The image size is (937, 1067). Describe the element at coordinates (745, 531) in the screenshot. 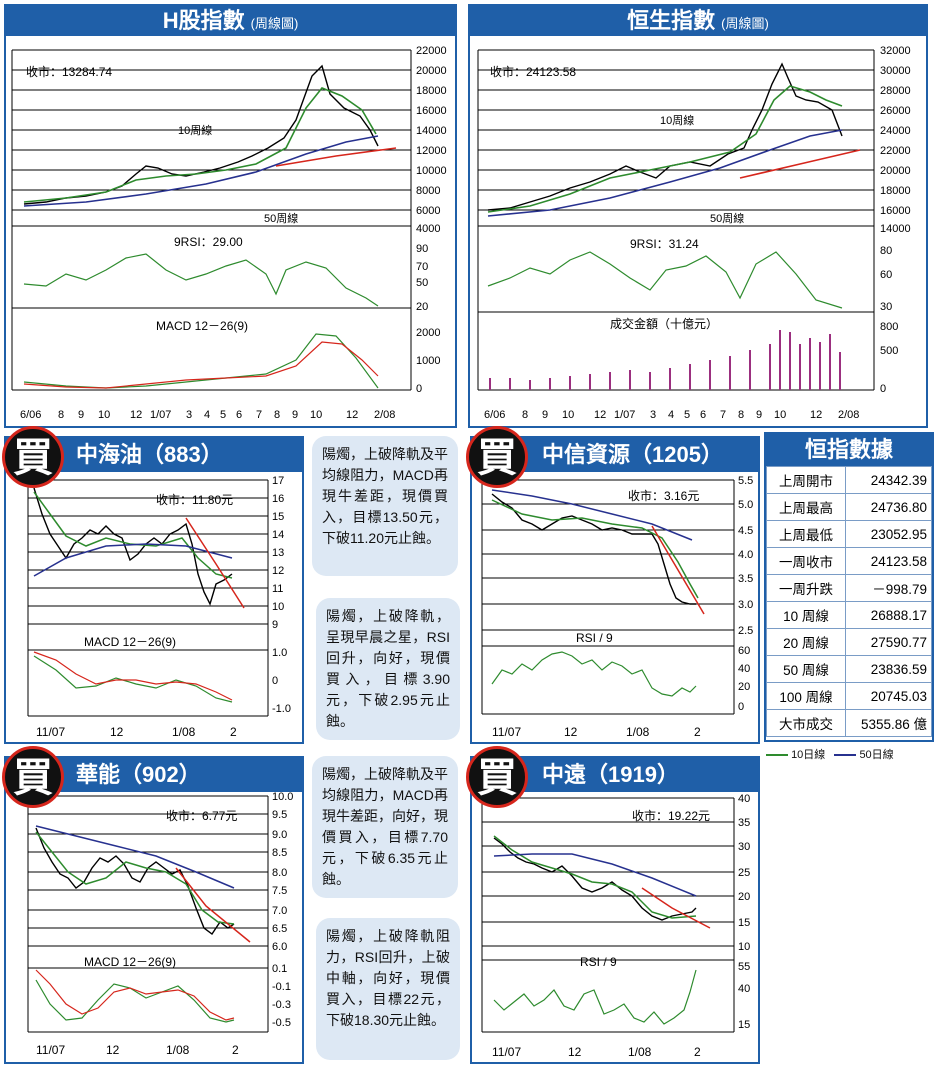

I see `tick: 4.5` at that location.